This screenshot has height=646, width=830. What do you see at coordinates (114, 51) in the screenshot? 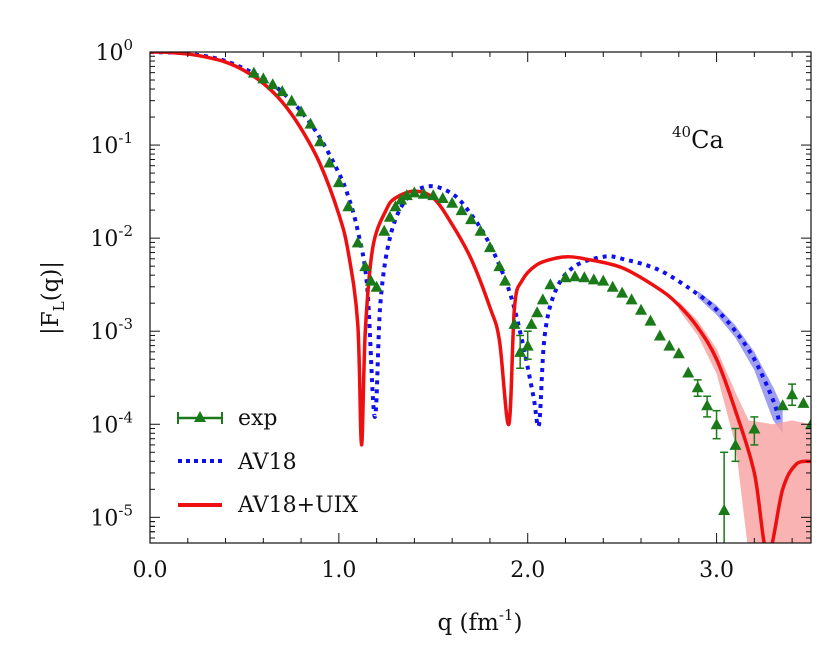
I see `y-tick-label: 10⁰` at bounding box center [114, 51].